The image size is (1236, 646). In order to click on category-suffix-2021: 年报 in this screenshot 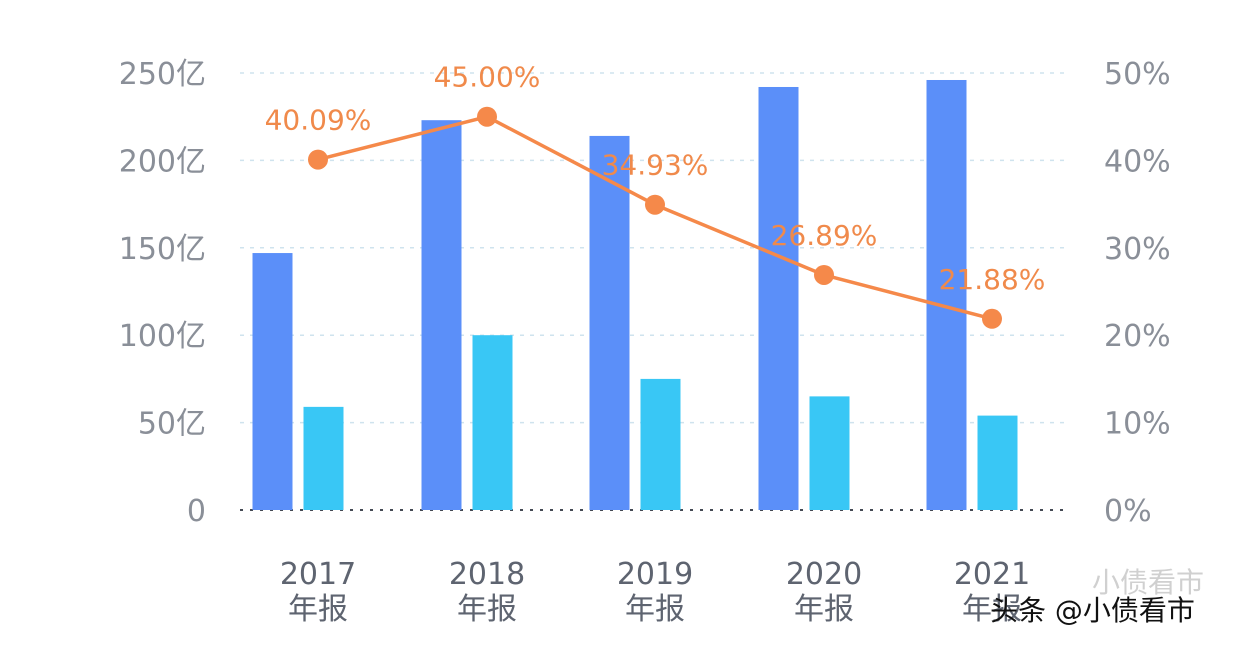, I will do `click(992, 609)`.